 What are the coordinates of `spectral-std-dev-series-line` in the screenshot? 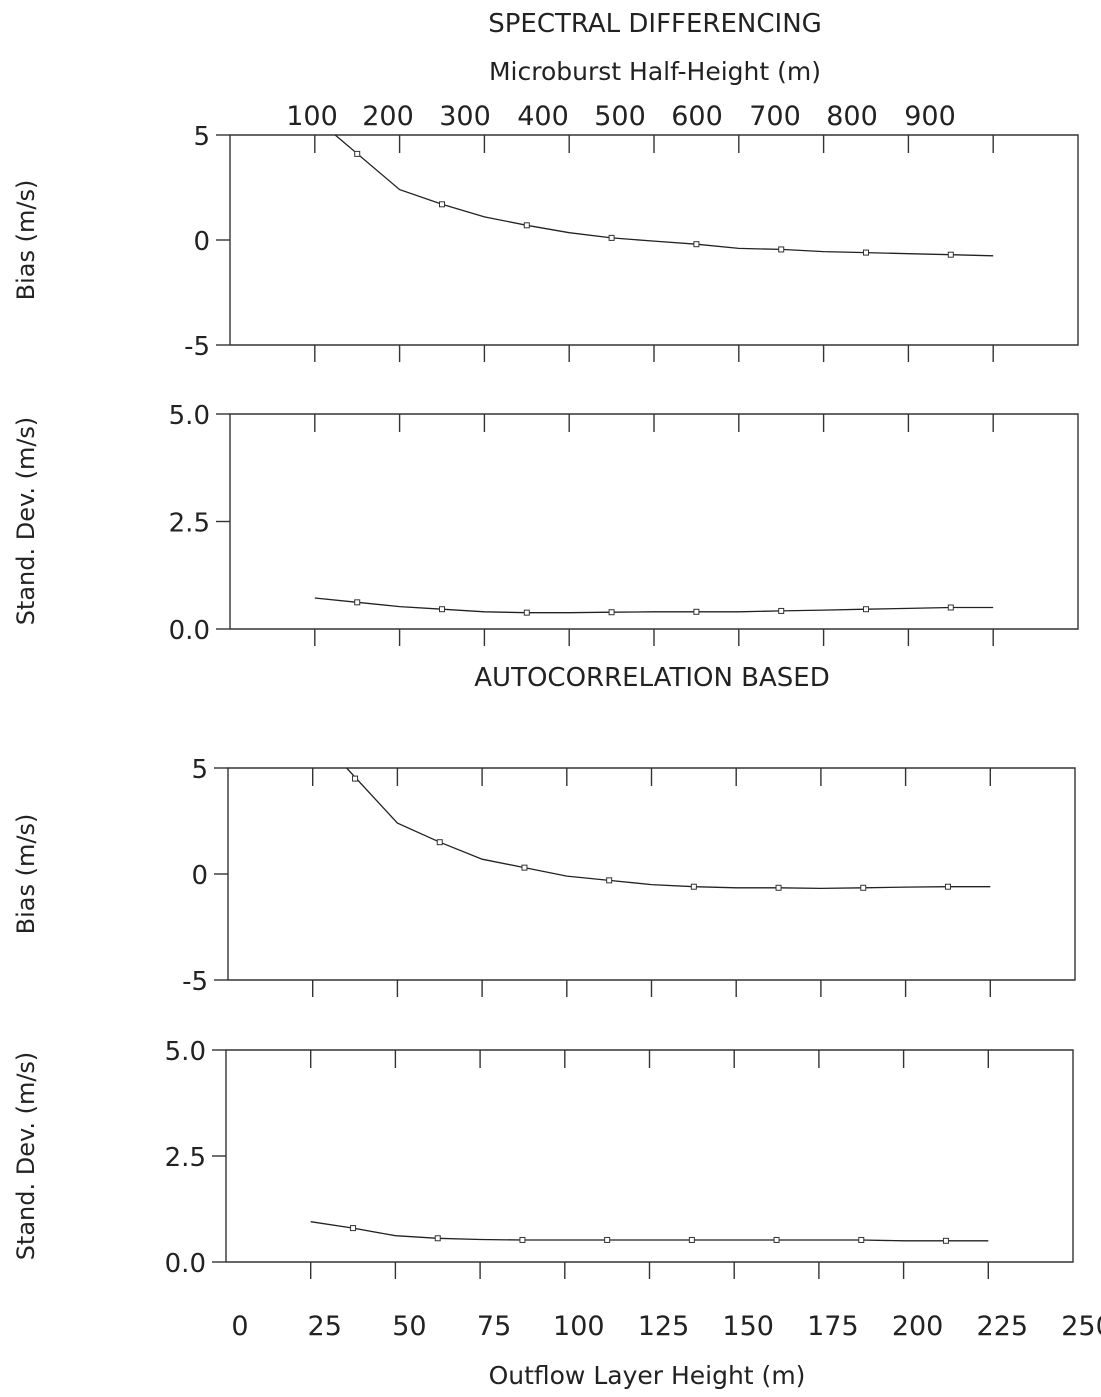 It's located at (654, 605).